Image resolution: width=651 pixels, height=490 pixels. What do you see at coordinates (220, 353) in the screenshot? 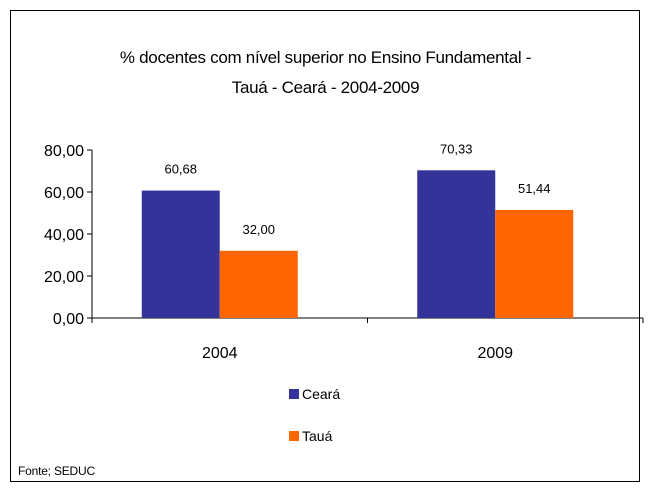
I see `x-tick-label-2004: 2004` at bounding box center [220, 353].